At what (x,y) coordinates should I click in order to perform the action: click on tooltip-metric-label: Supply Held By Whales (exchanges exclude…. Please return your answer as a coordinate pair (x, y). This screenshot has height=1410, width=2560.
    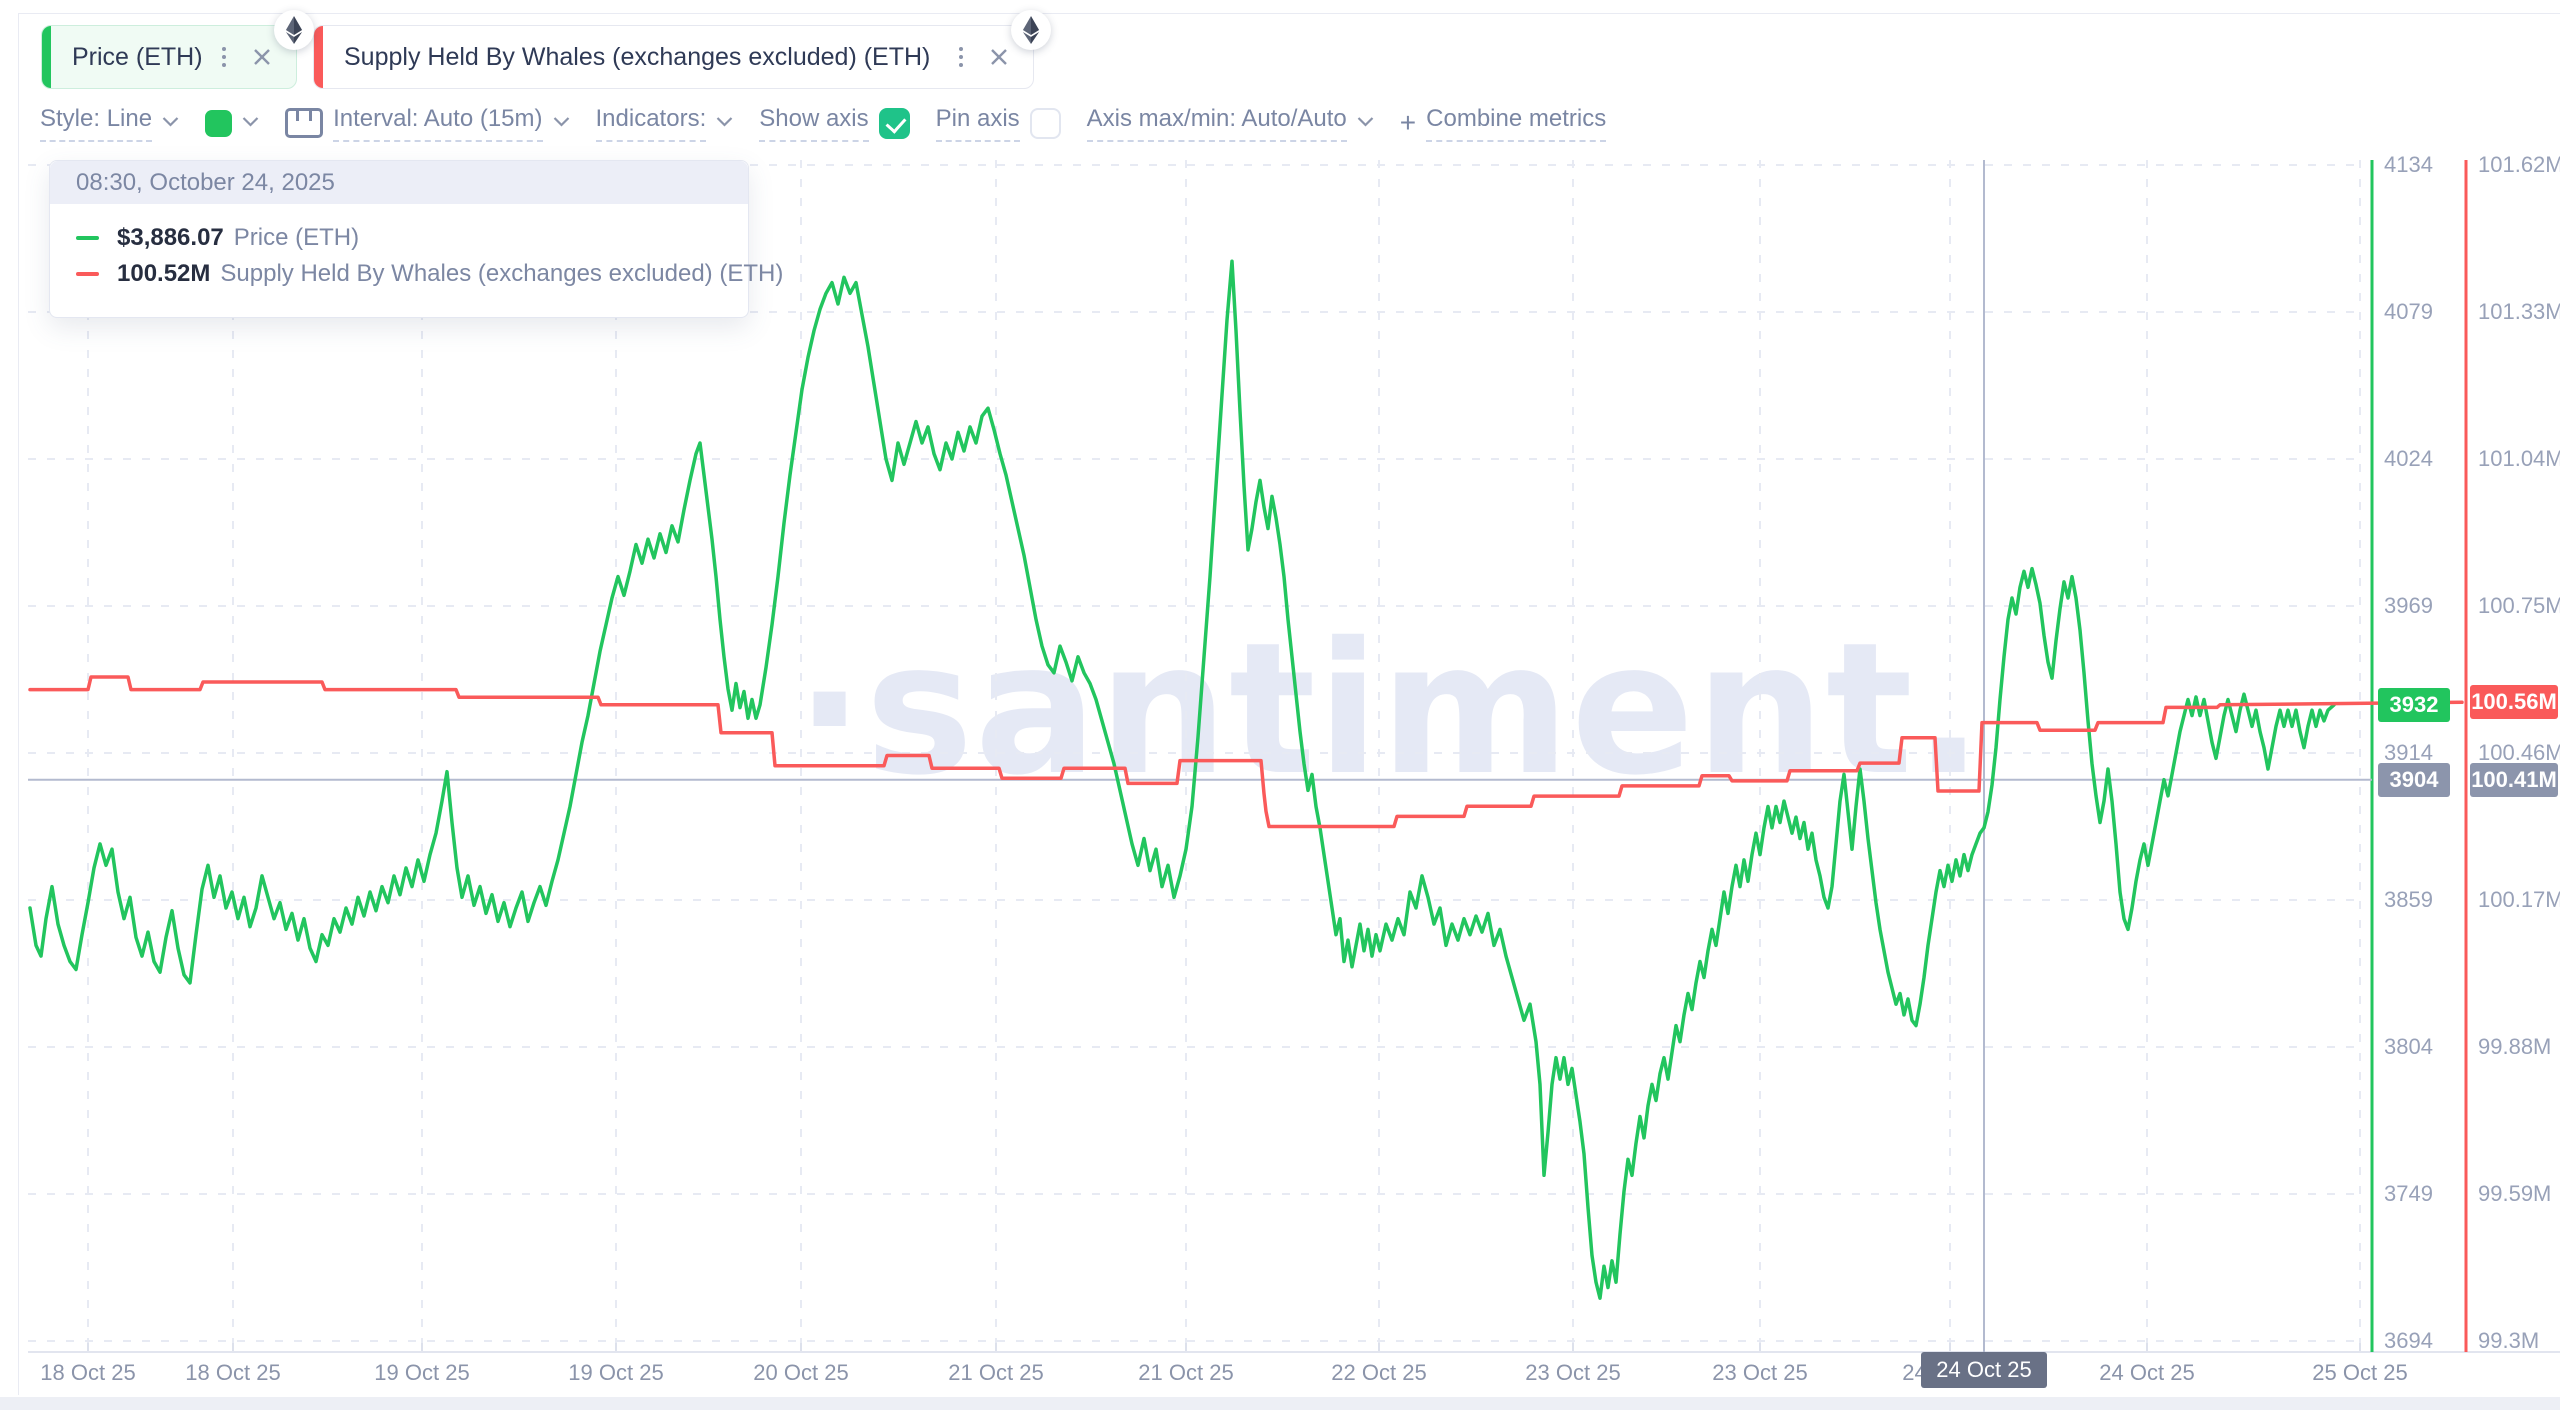
    Looking at the image, I should click on (502, 273).